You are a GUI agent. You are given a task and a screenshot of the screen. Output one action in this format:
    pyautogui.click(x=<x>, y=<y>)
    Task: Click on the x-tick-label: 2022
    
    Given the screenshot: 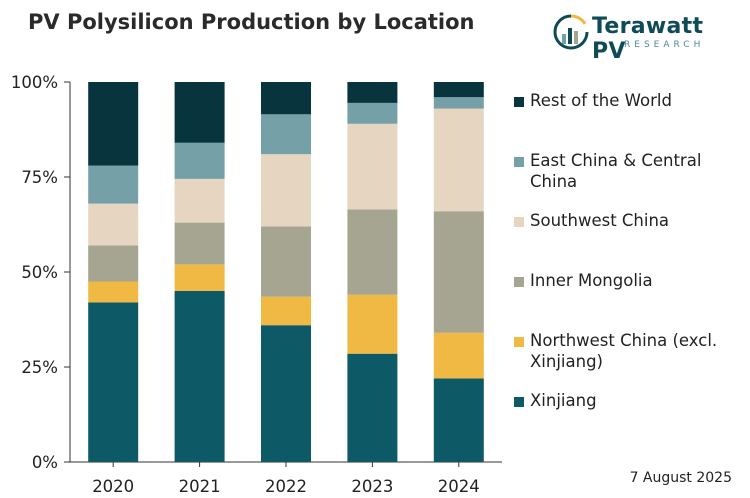 What is the action you would take?
    pyautogui.click(x=286, y=486)
    